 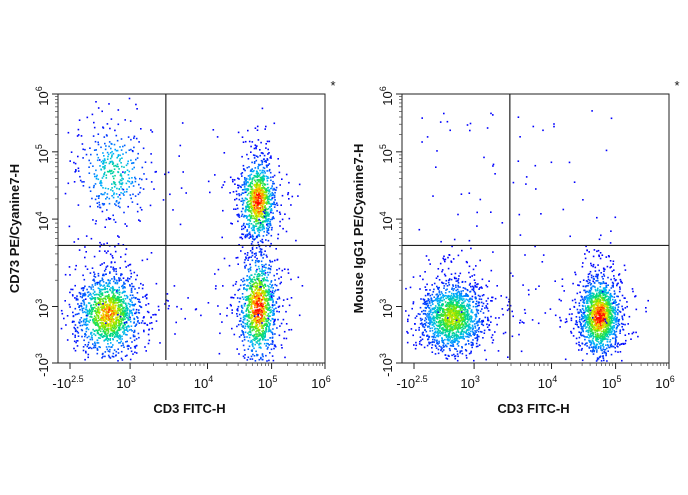 What do you see at coordinates (42, 220) in the screenshot?
I see `y-tick-label: 10⁴` at bounding box center [42, 220].